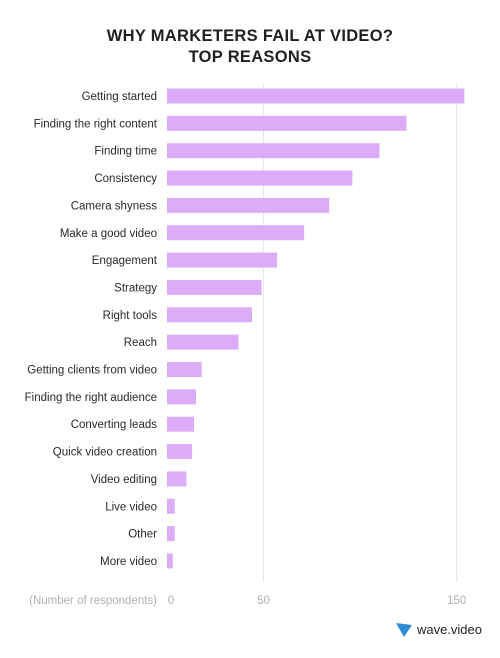 This screenshot has width=500, height=658. I want to click on brand-logo: wave.video, so click(438, 629).